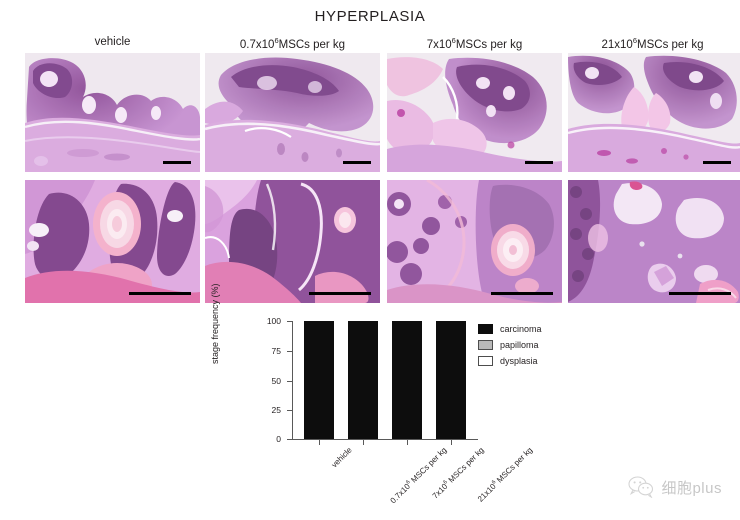 This screenshot has height=520, width=740. Describe the element at coordinates (282, 381) in the screenshot. I see `y-tick: 50` at that location.